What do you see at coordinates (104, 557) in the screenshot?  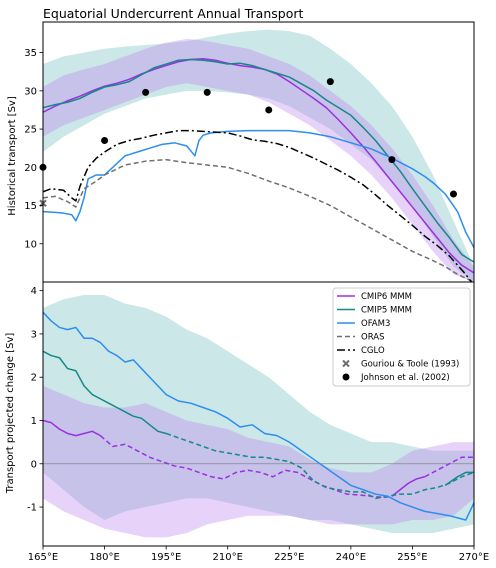 I see `bottom-xtick-label: 180°E` at bounding box center [104, 557].